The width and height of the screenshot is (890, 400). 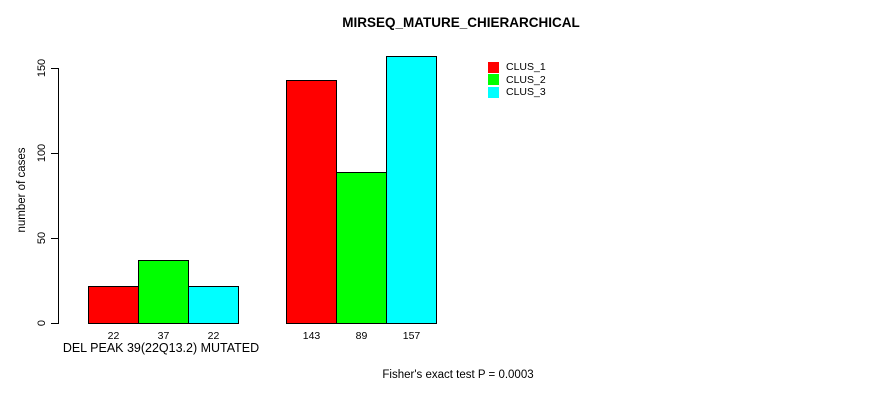 I want to click on bar-clus_2-group1, so click(x=163, y=292).